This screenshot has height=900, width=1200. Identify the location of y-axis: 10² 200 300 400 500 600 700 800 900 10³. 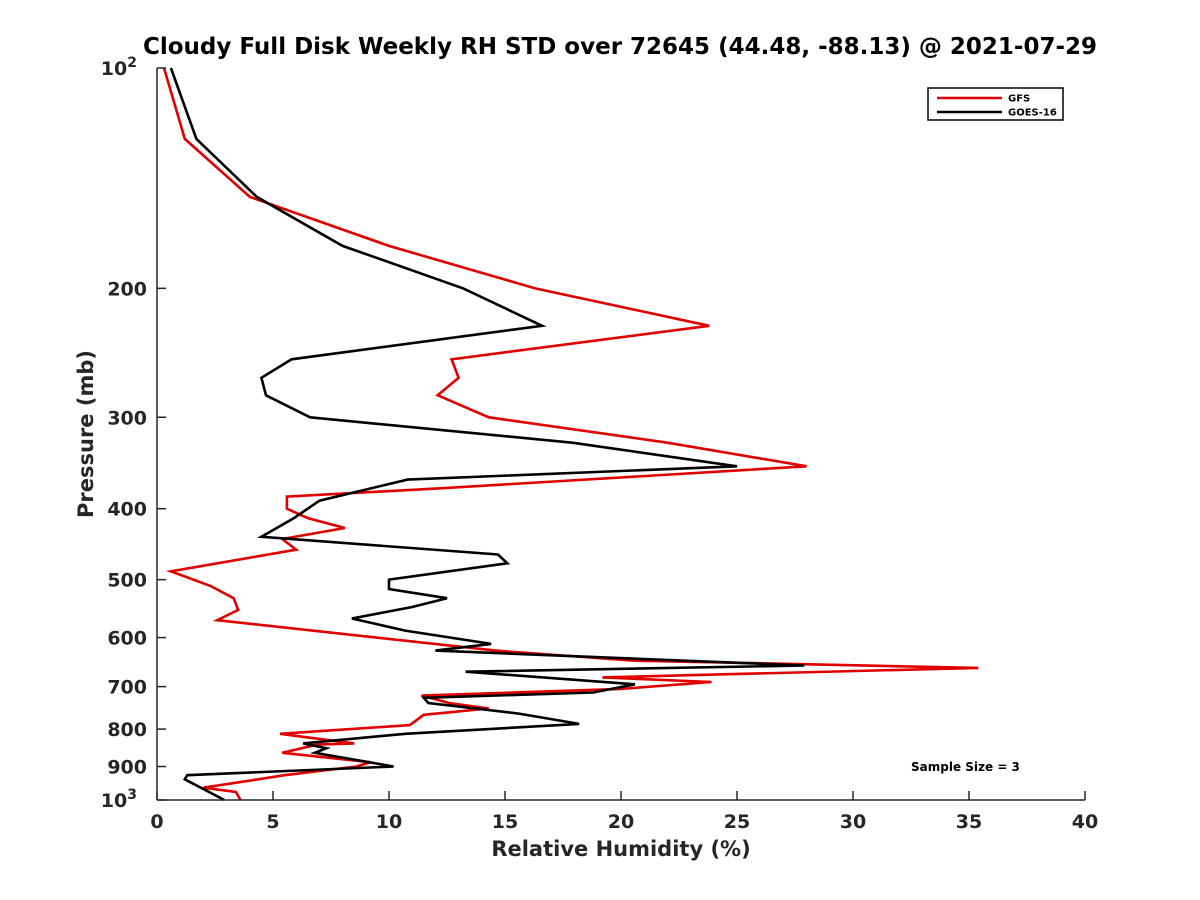
(133, 433).